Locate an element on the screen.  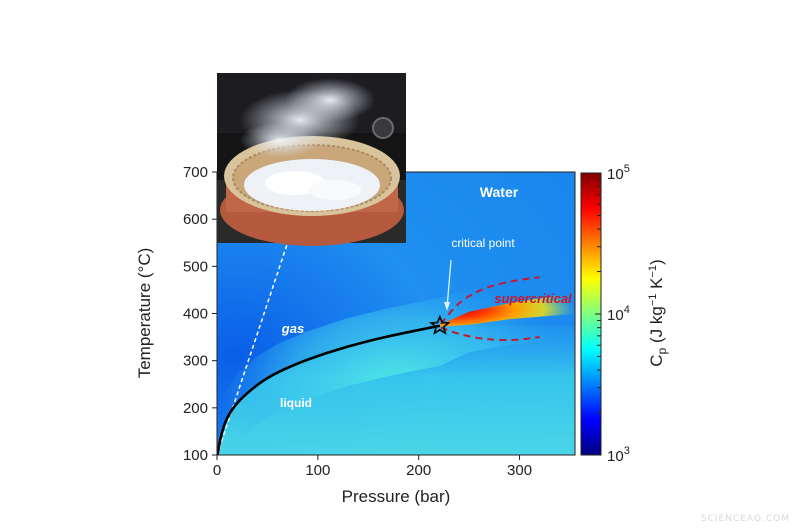
colorbar-label: Cp (J kg−1 K−1) is located at coordinates (658, 312).